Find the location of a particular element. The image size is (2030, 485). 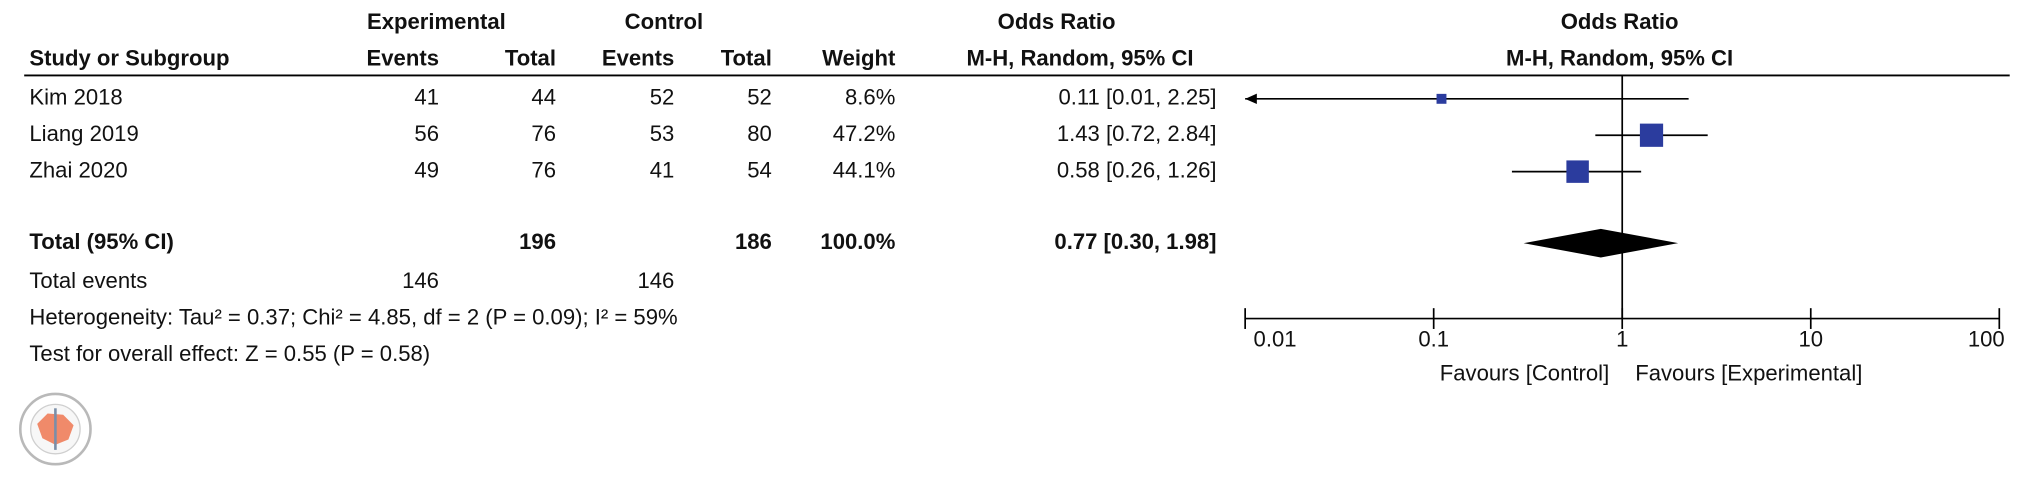

total-ctrl: 186 is located at coordinates (753, 241).